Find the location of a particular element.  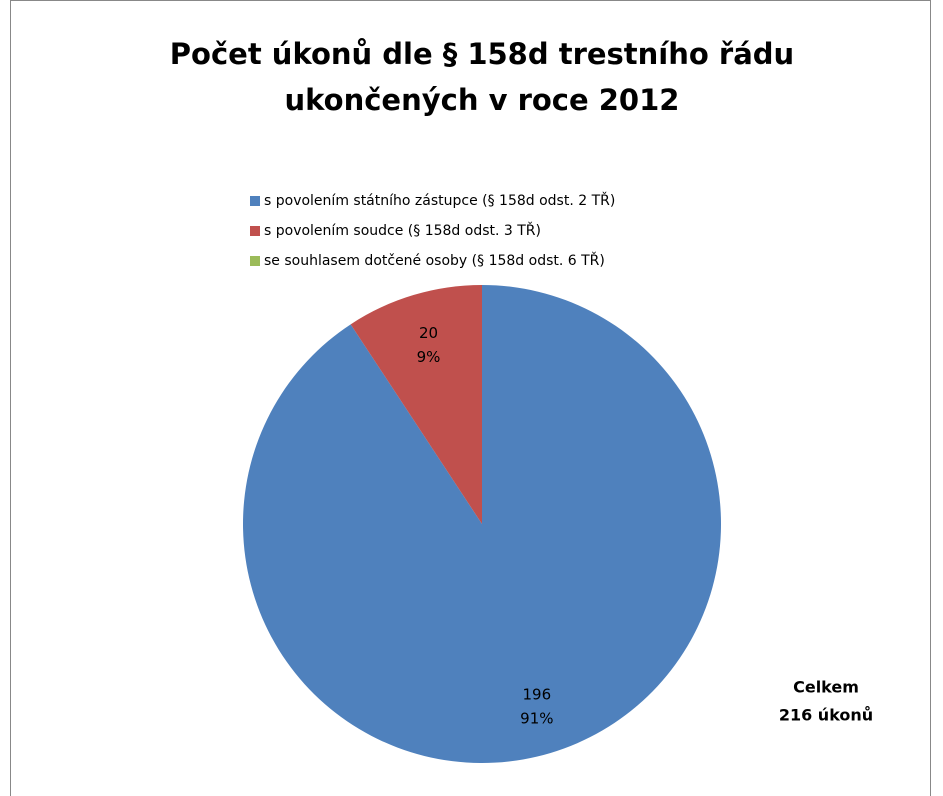

annotation: 216 úkonů is located at coordinates (826, 715).